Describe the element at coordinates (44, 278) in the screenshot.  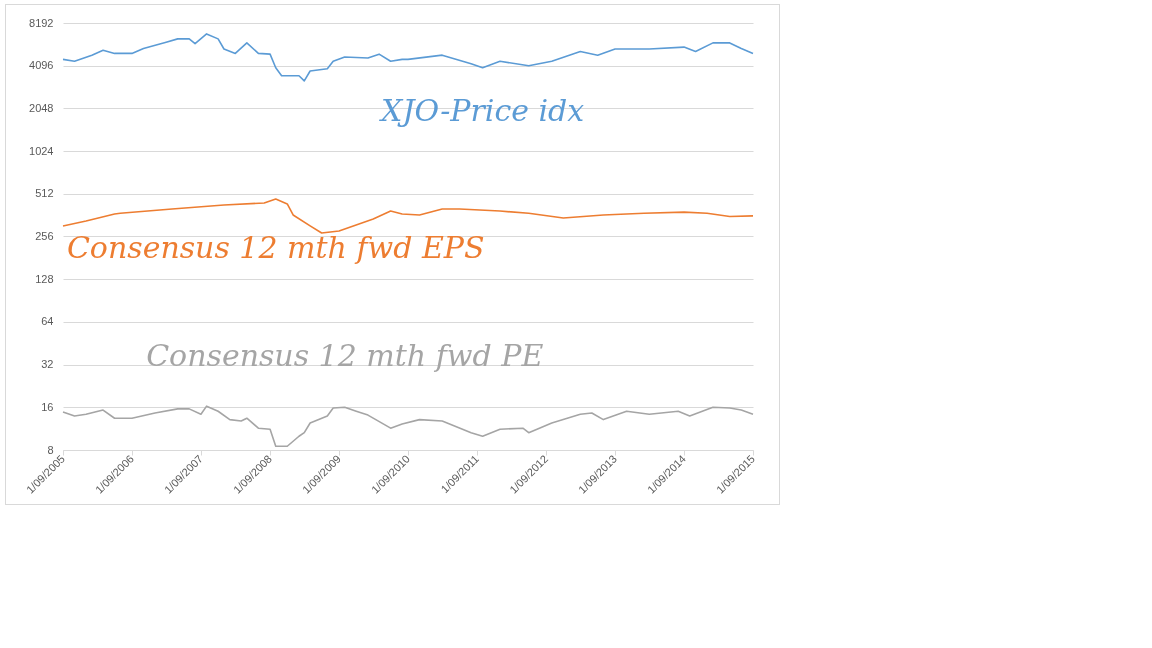
I see `y-tick-label: 128` at that location.